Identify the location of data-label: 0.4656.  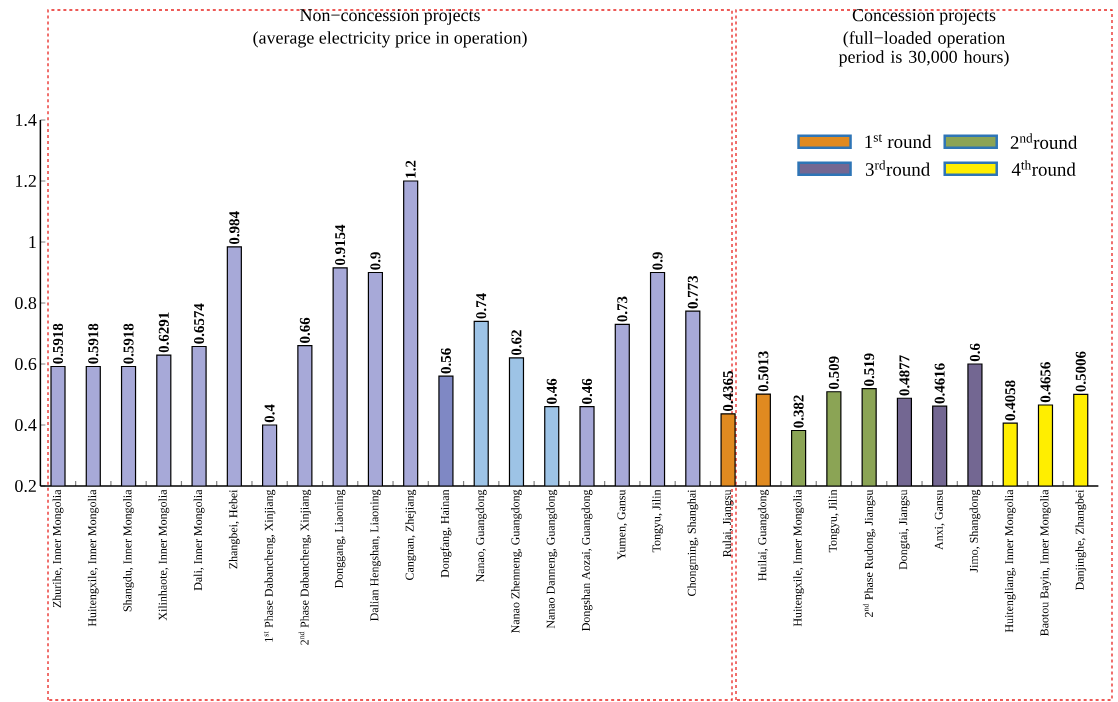
(1045, 382).